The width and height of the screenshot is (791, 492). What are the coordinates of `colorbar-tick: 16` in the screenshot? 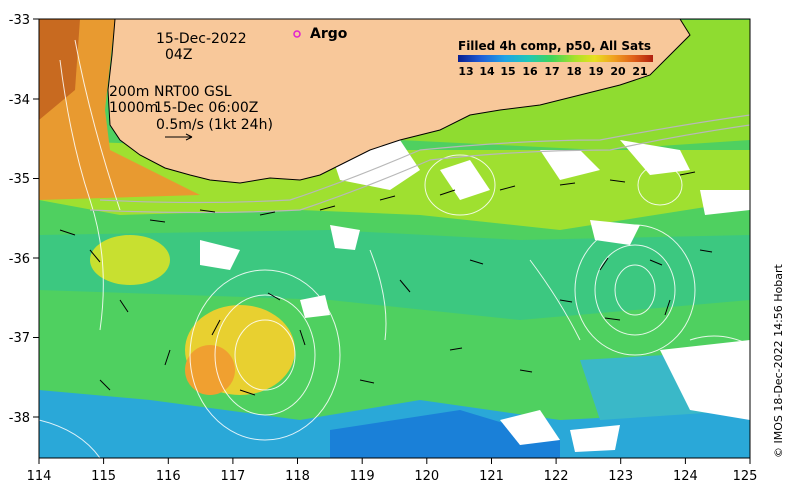 It's located at (530, 71).